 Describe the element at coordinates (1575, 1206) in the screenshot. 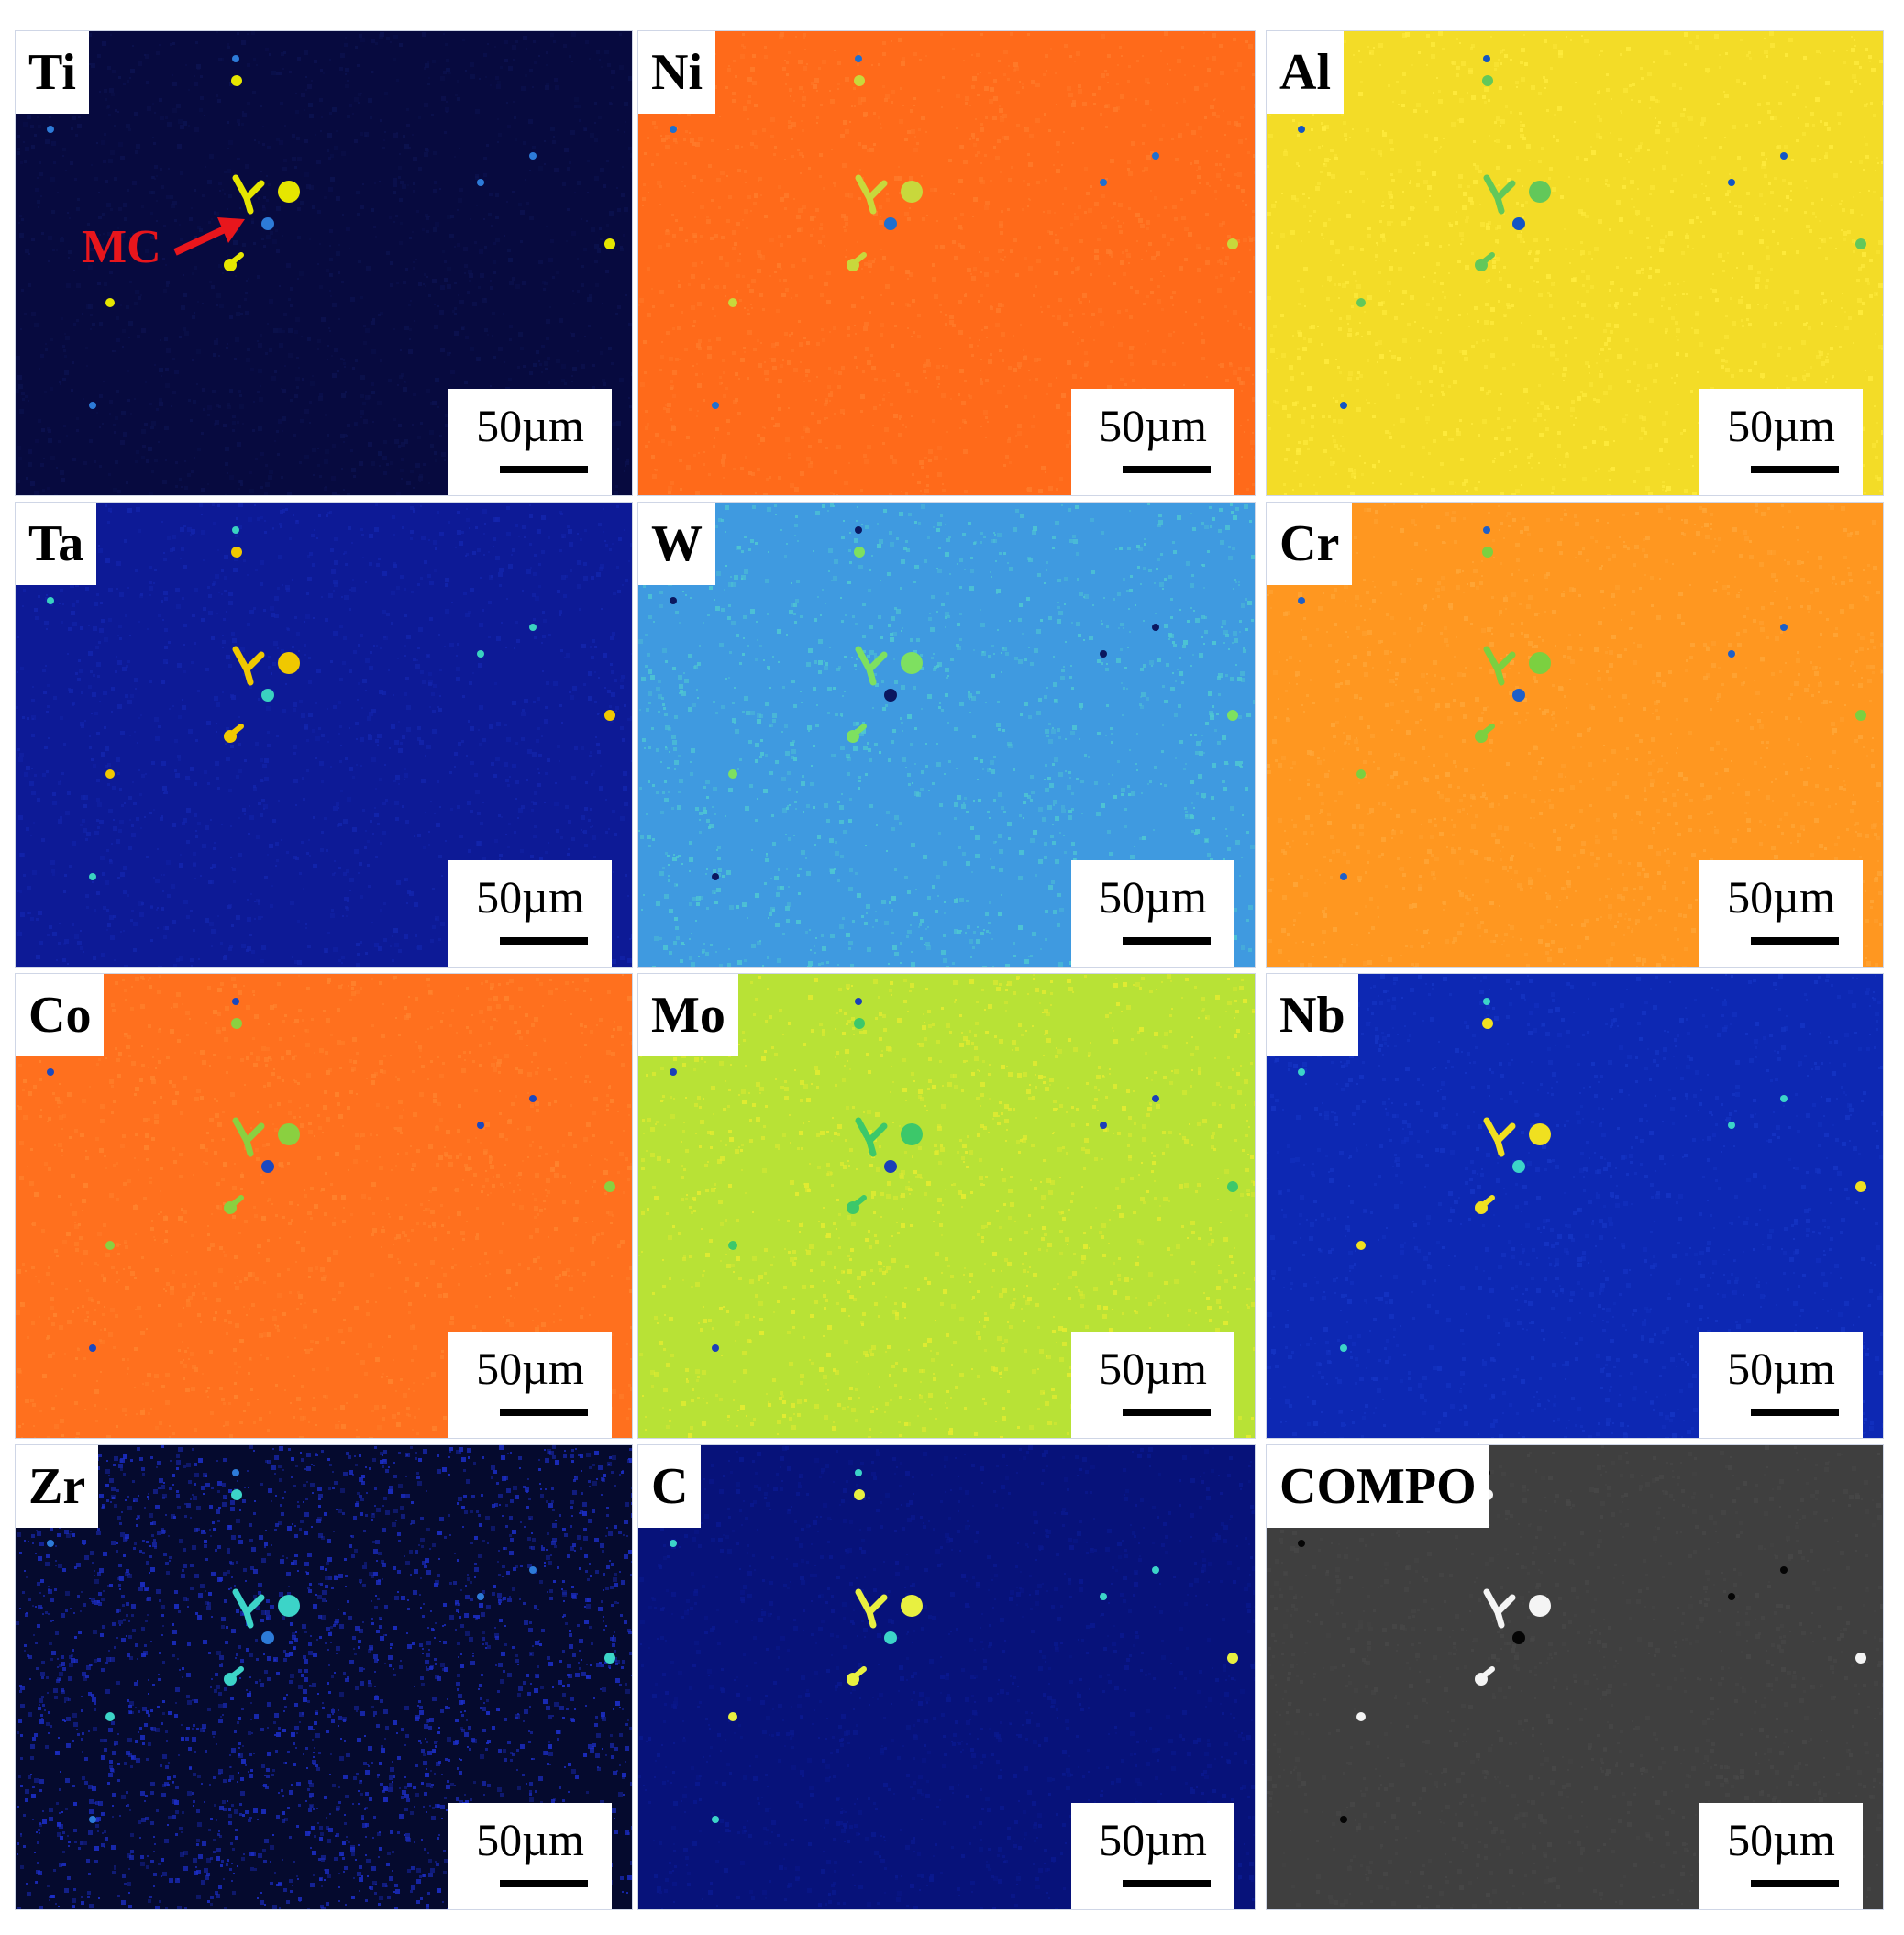

I see `map-panel-nb: Nb 50µm` at that location.